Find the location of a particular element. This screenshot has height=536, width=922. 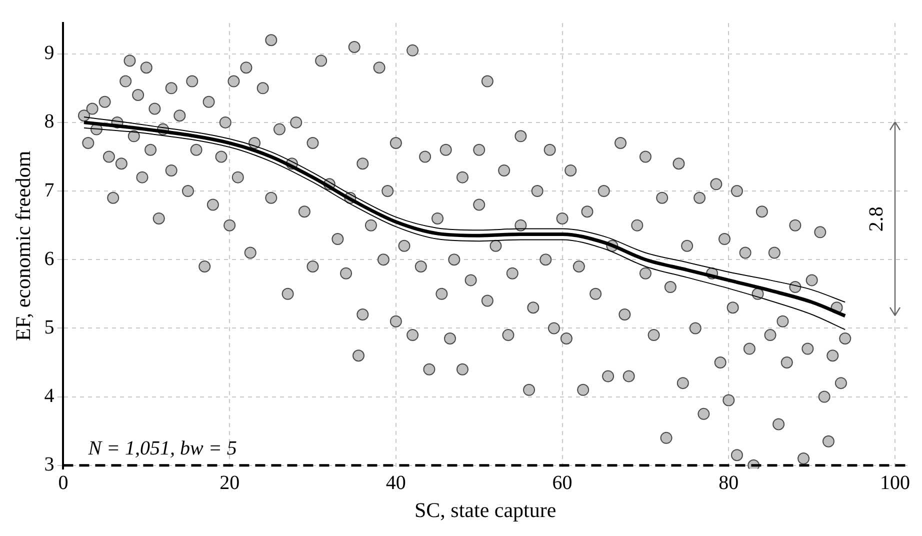

x-tick-label: 40 is located at coordinates (396, 483).